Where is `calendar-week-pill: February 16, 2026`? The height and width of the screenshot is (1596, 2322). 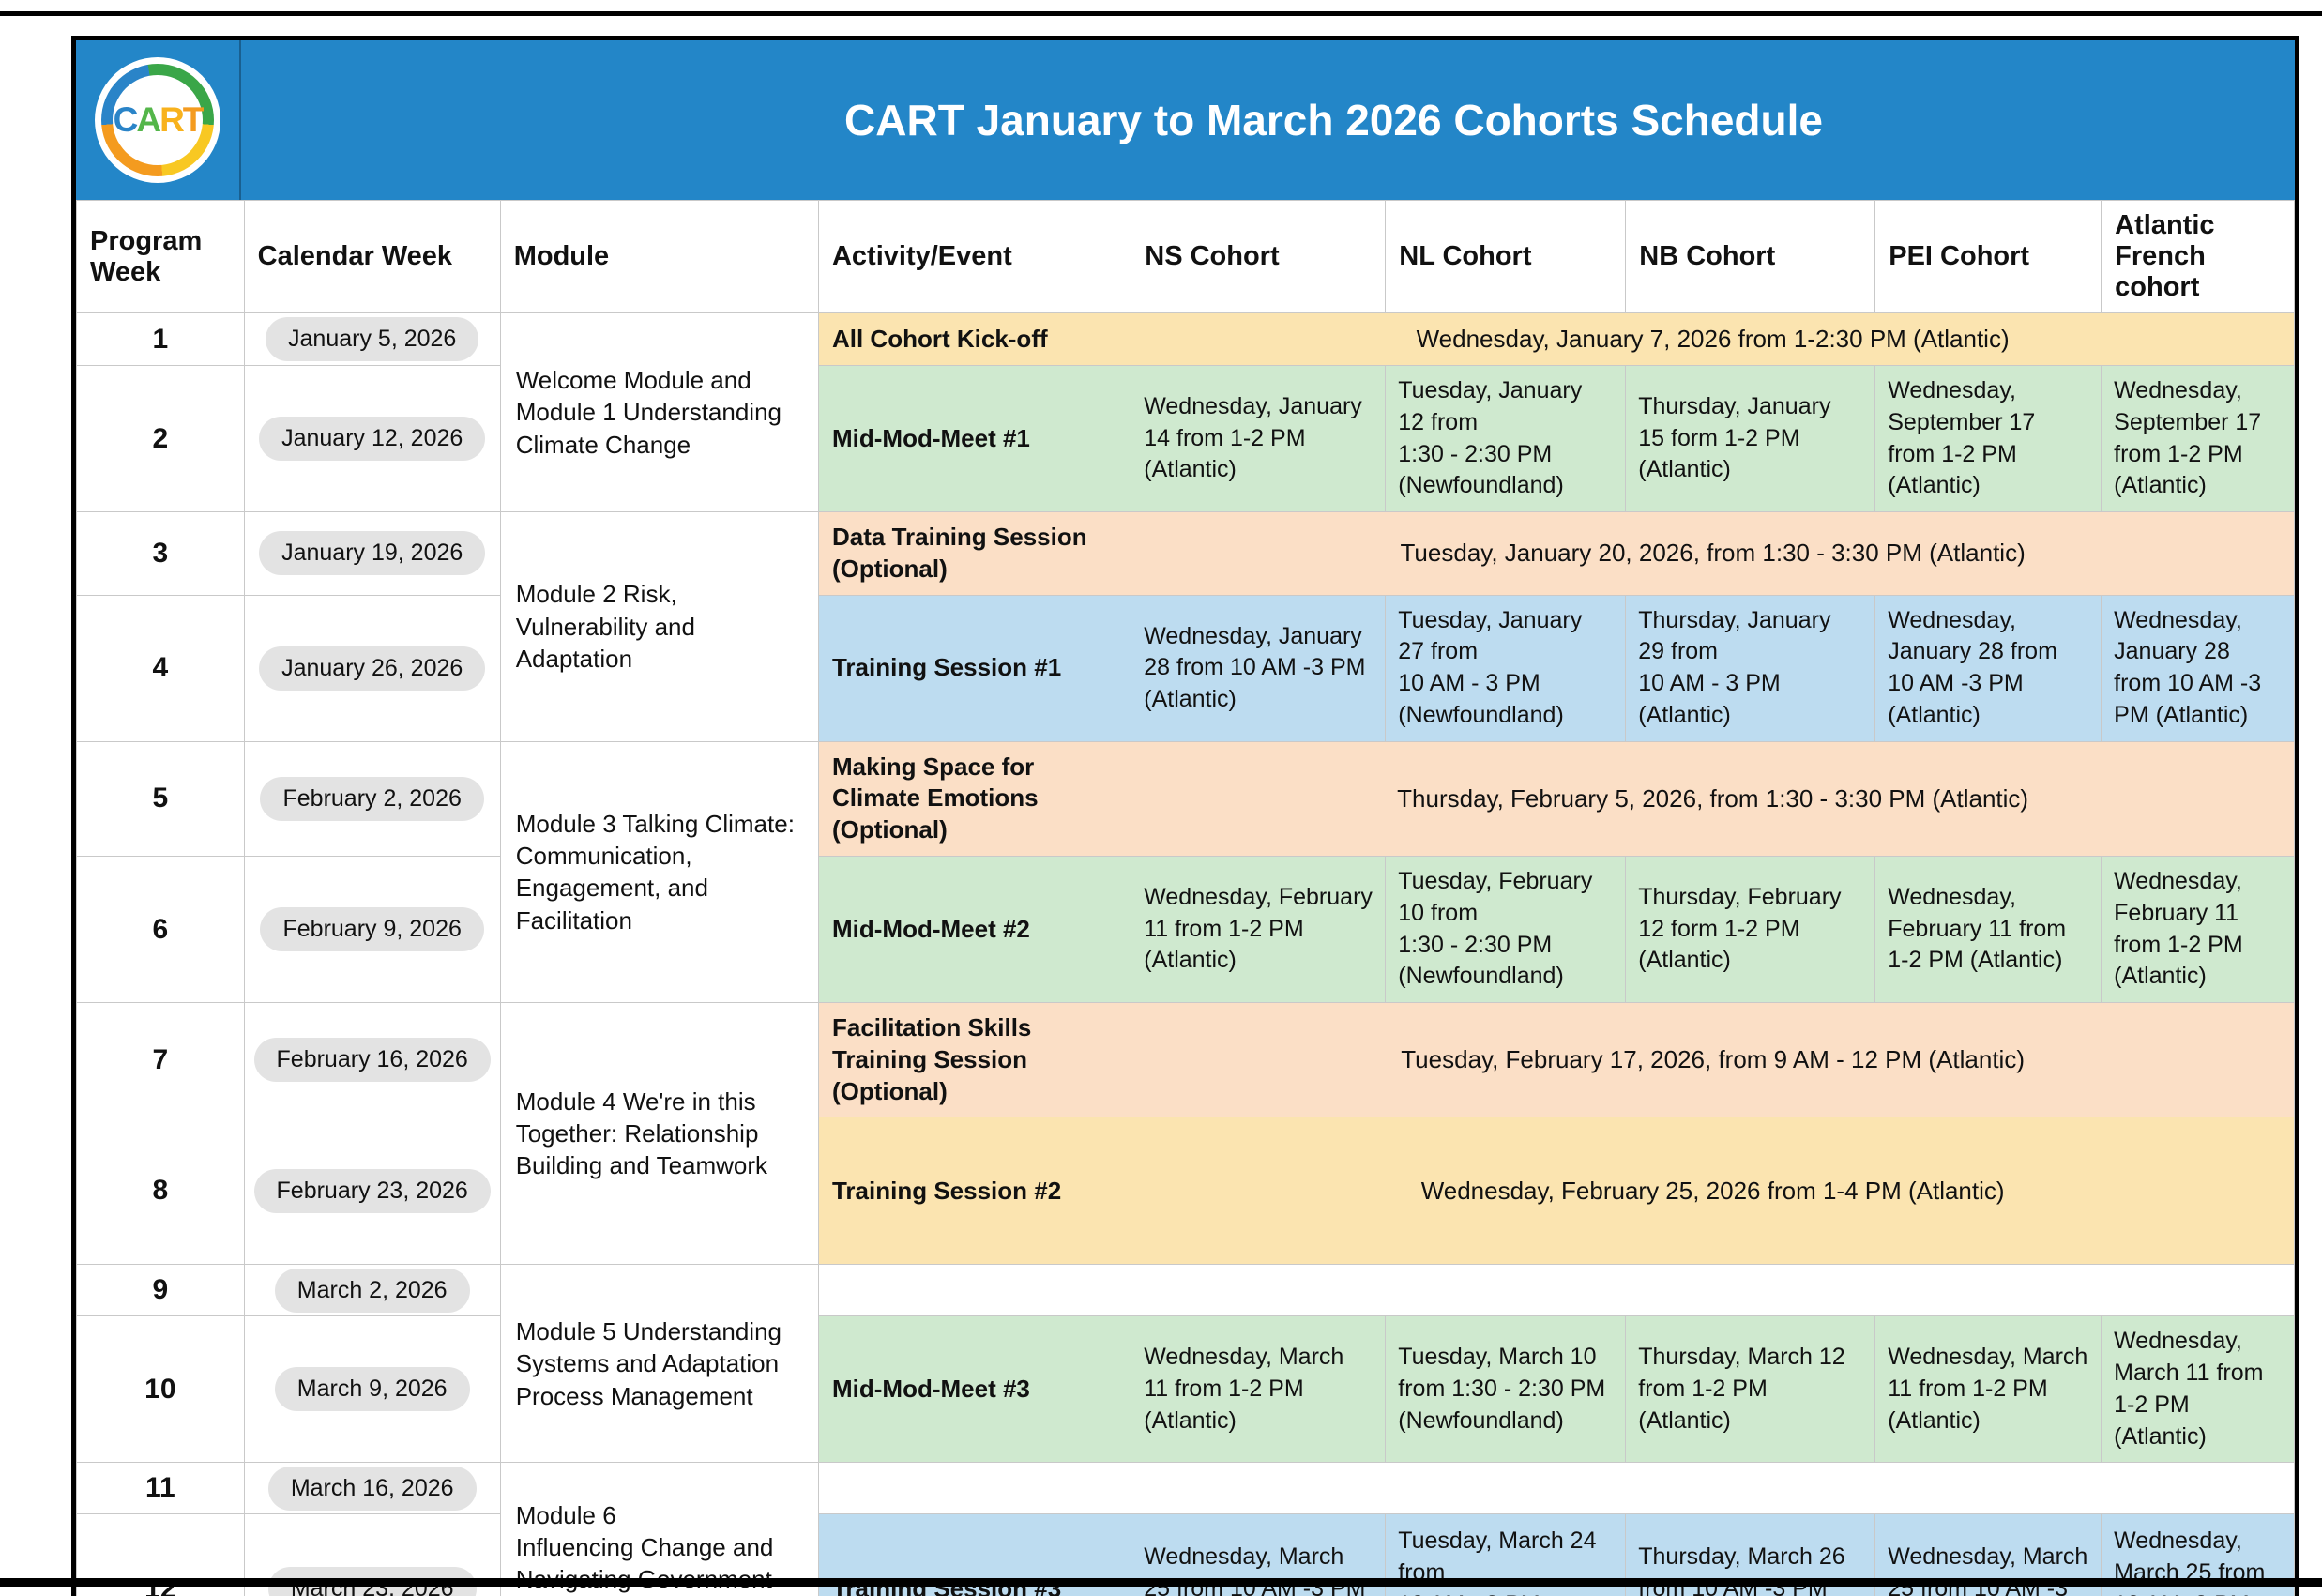 calendar-week-pill: February 16, 2026 is located at coordinates (372, 1060).